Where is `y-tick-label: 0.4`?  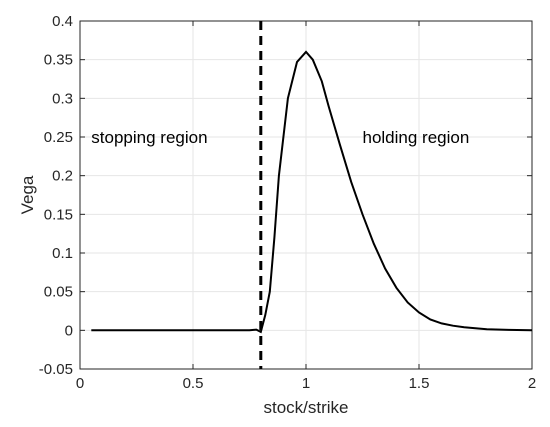
y-tick-label: 0.4 is located at coordinates (62, 21).